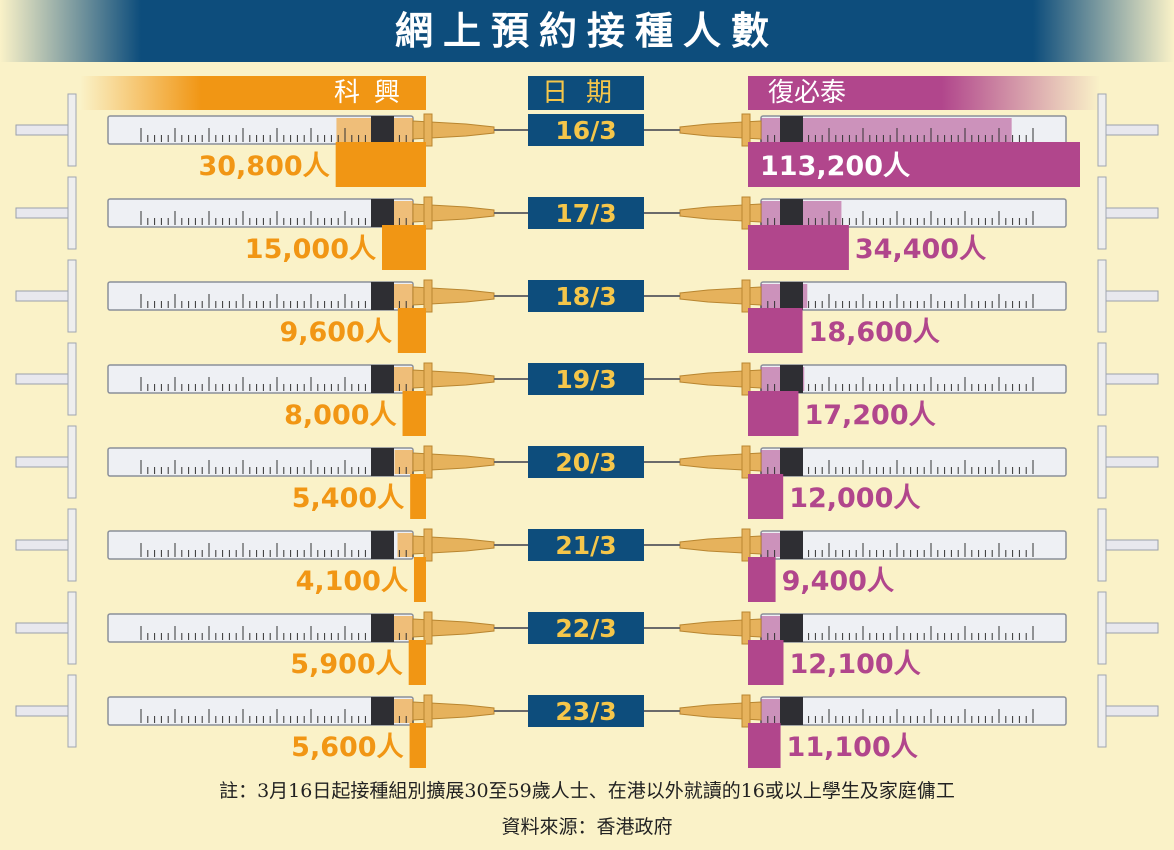 This screenshot has width=1174, height=850. I want to click on value-label-biontech: 17,200人, so click(869, 415).